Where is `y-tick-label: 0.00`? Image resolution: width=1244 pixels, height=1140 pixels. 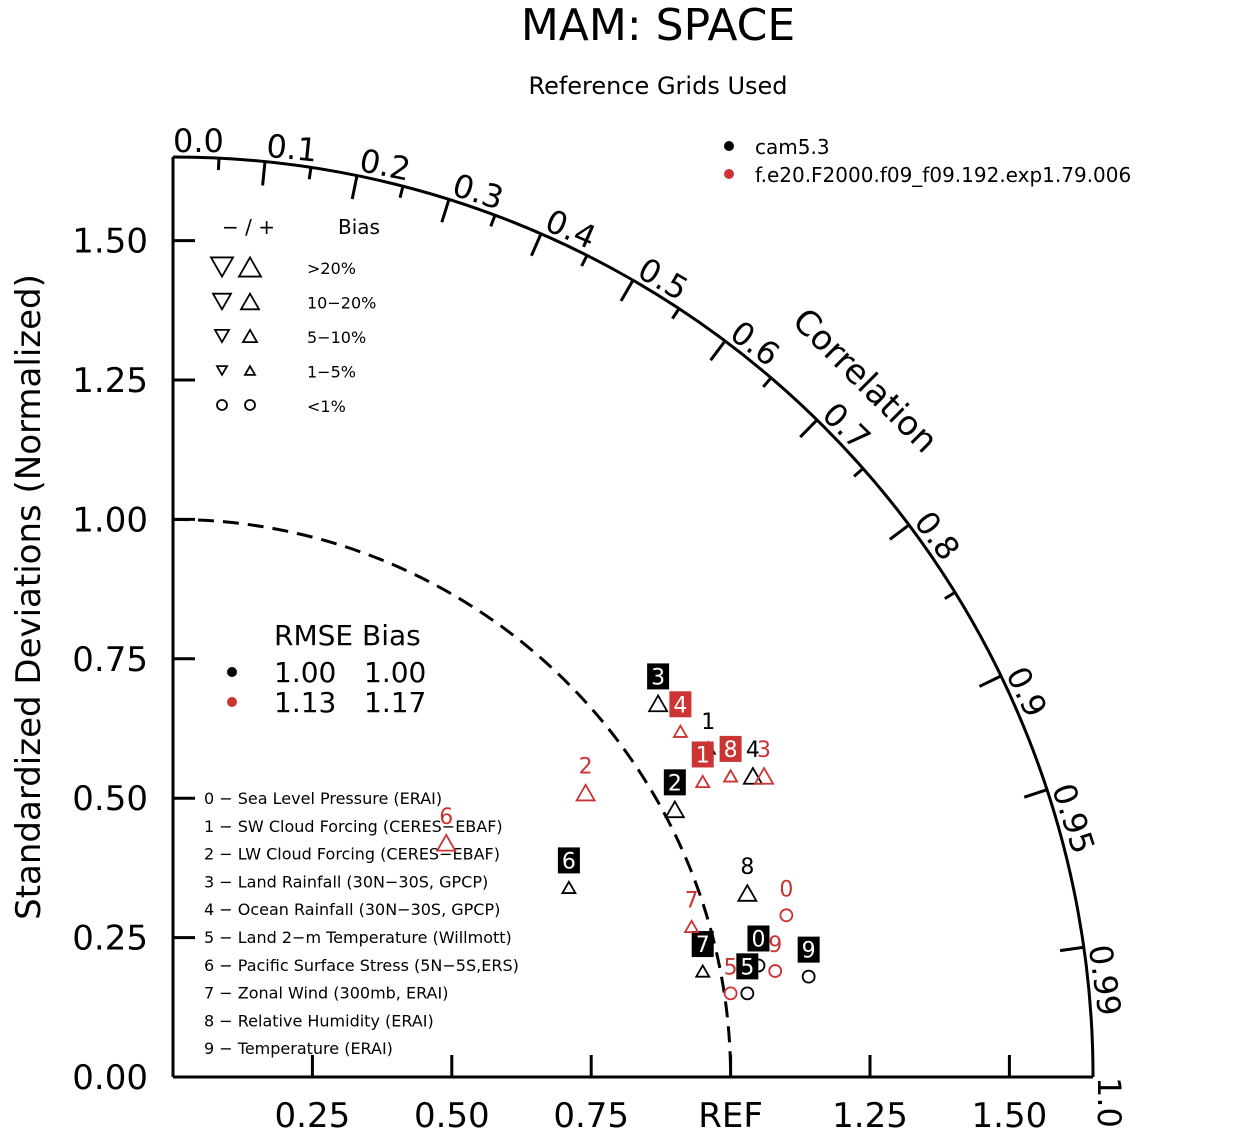
y-tick-label: 0.00 is located at coordinates (110, 1078).